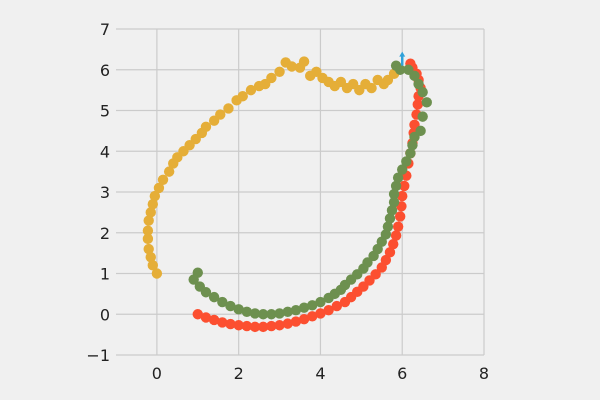 This screenshot has width=600, height=400. I want to click on y-tick-label: 1, so click(105, 274).